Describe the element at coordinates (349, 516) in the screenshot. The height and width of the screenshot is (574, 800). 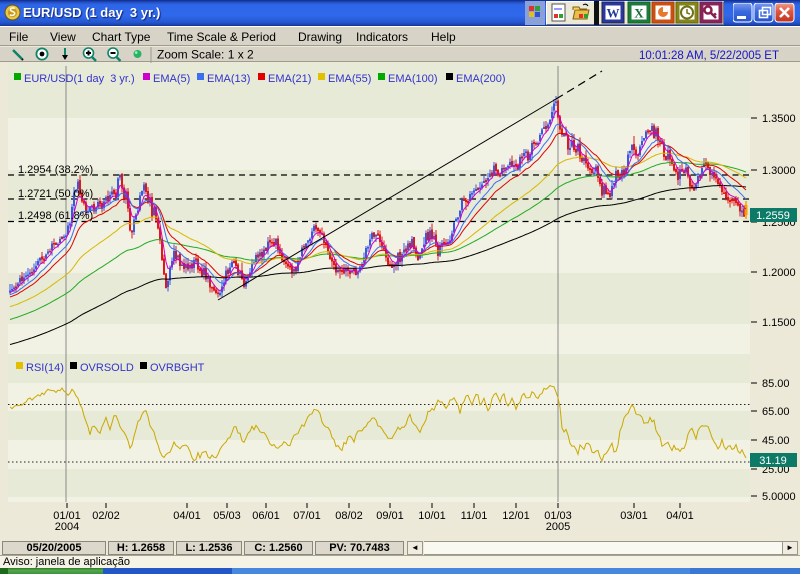
I see `svg-text: 08/02` at that location.